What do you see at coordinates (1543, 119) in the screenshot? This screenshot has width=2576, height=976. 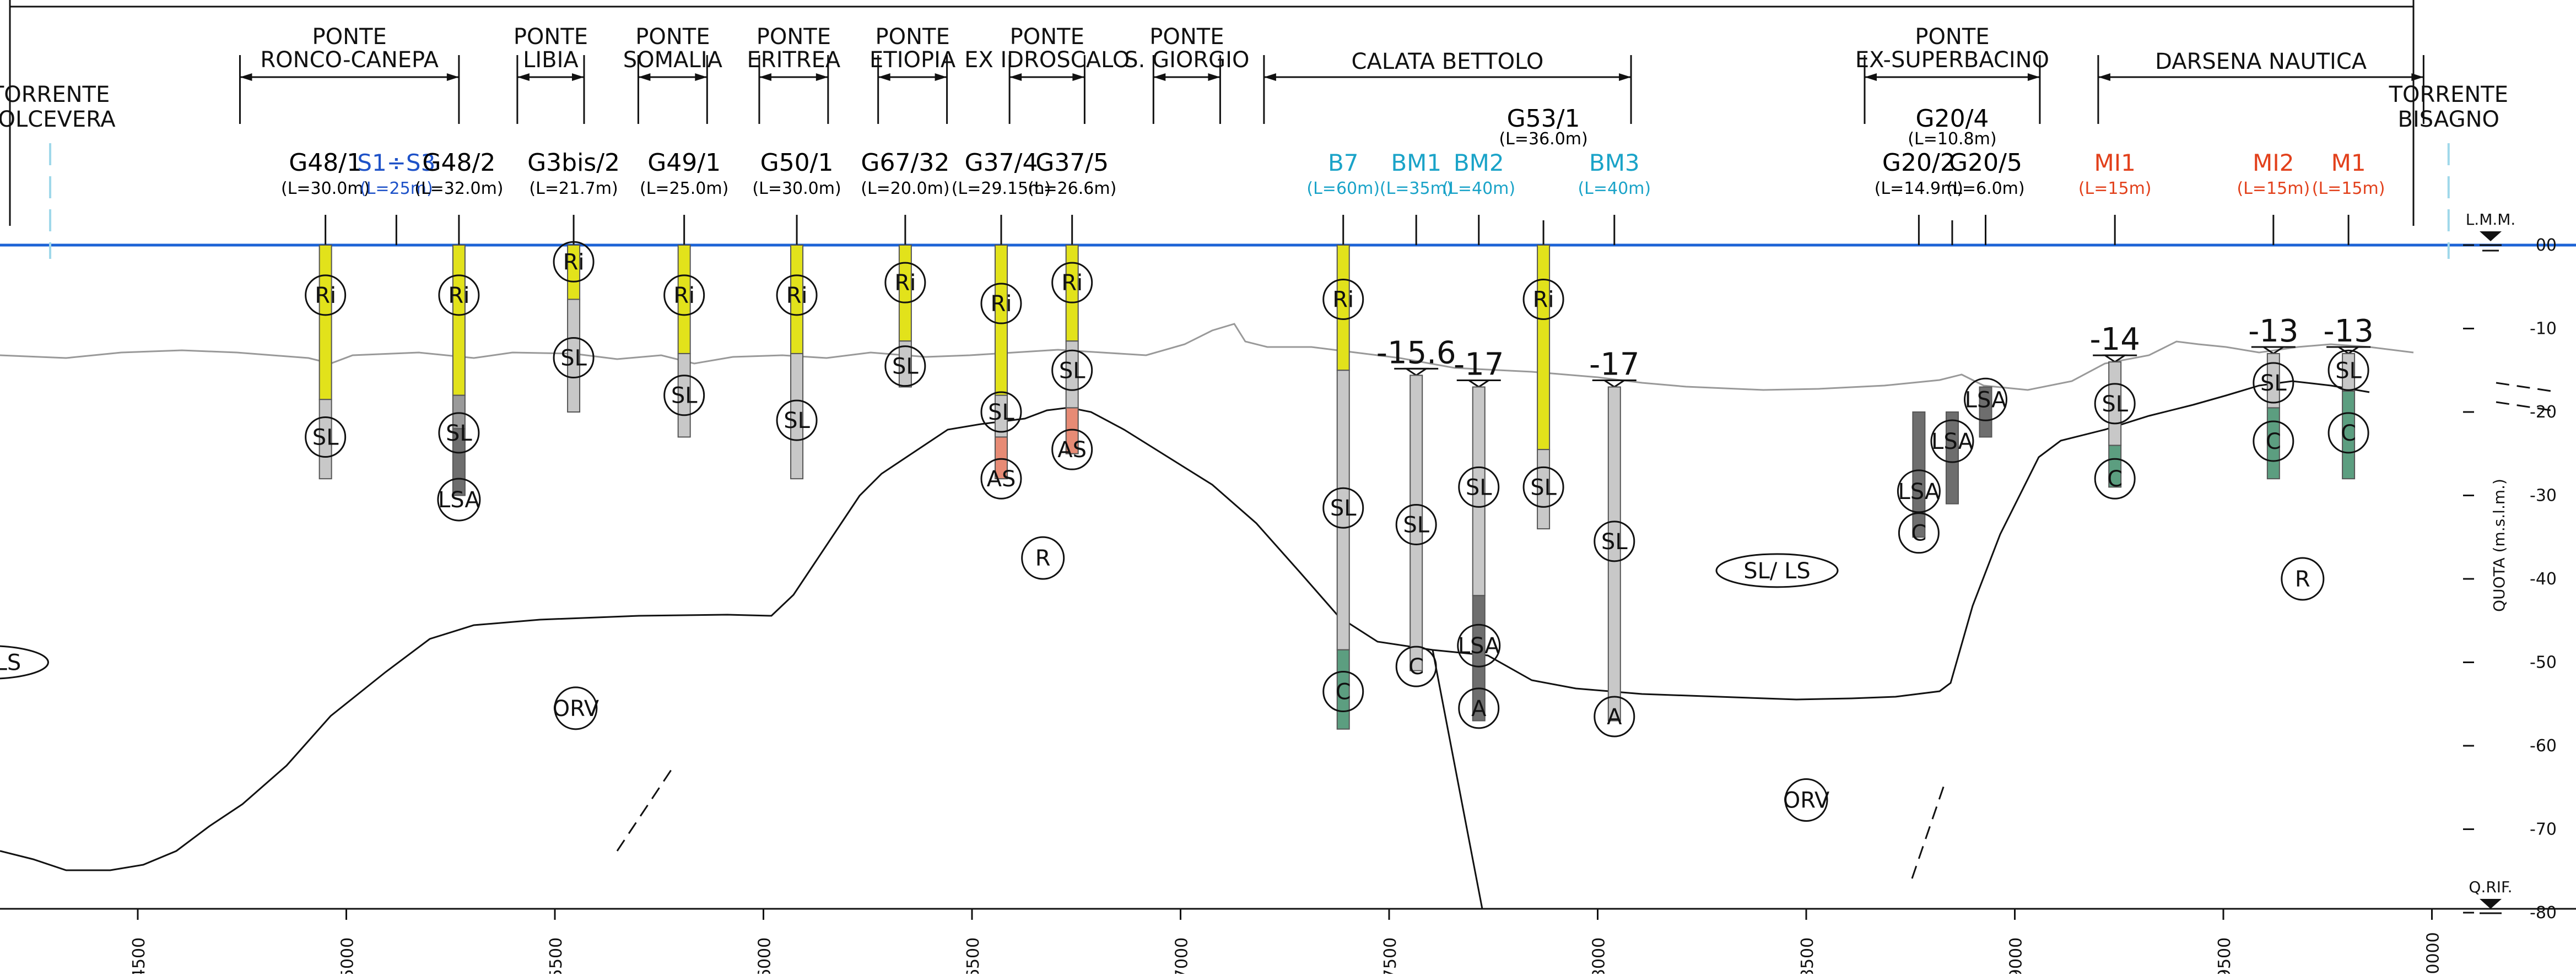 I see `borehole-name: G53/1` at bounding box center [1543, 119].